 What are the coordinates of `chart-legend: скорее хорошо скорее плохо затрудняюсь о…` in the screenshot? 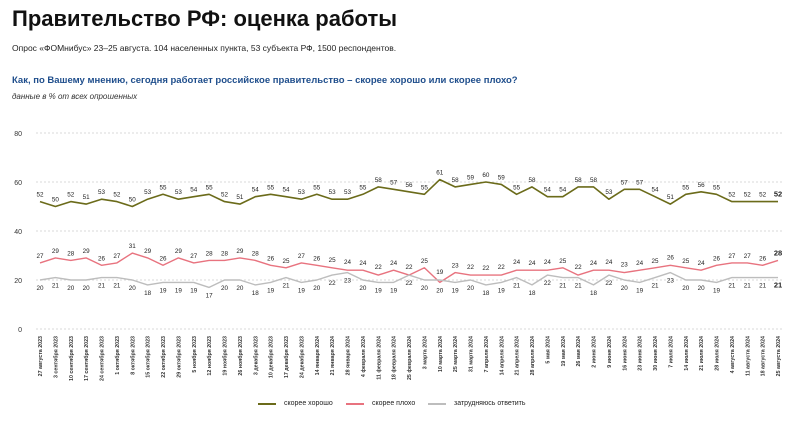 It's located at (400, 408).